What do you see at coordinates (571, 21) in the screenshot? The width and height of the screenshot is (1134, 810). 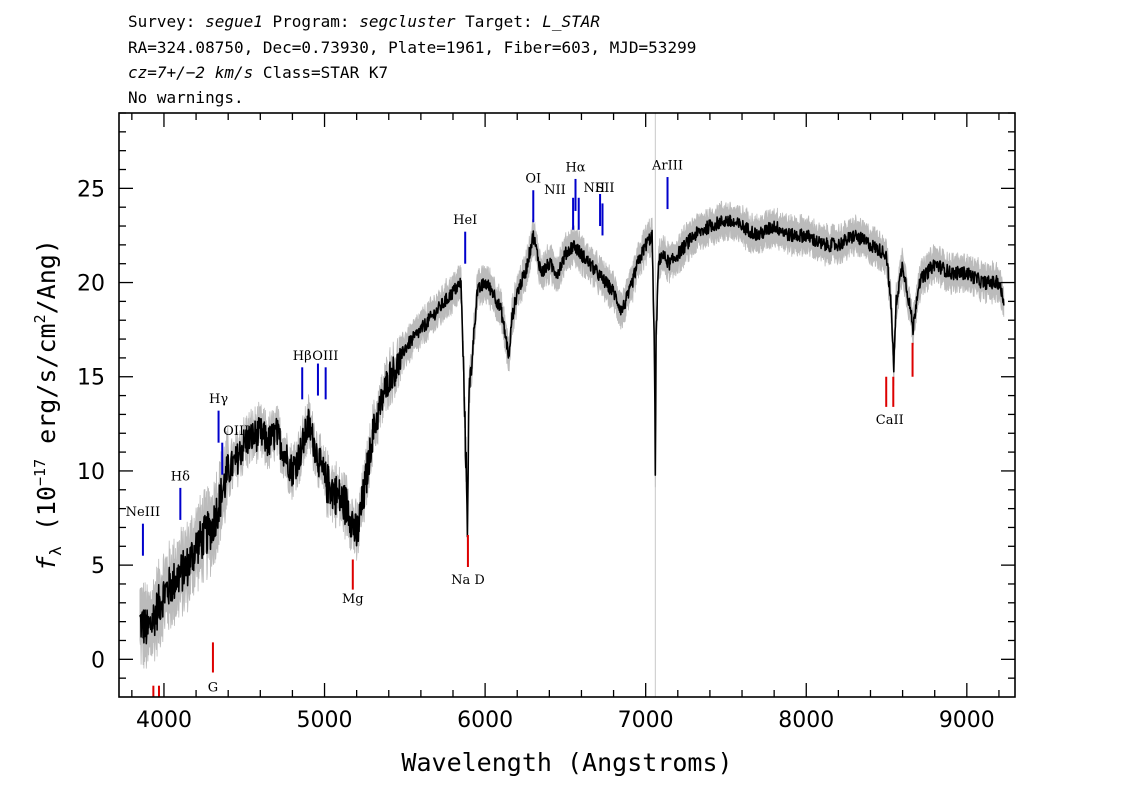 I see `header-span: L_STAR` at bounding box center [571, 21].